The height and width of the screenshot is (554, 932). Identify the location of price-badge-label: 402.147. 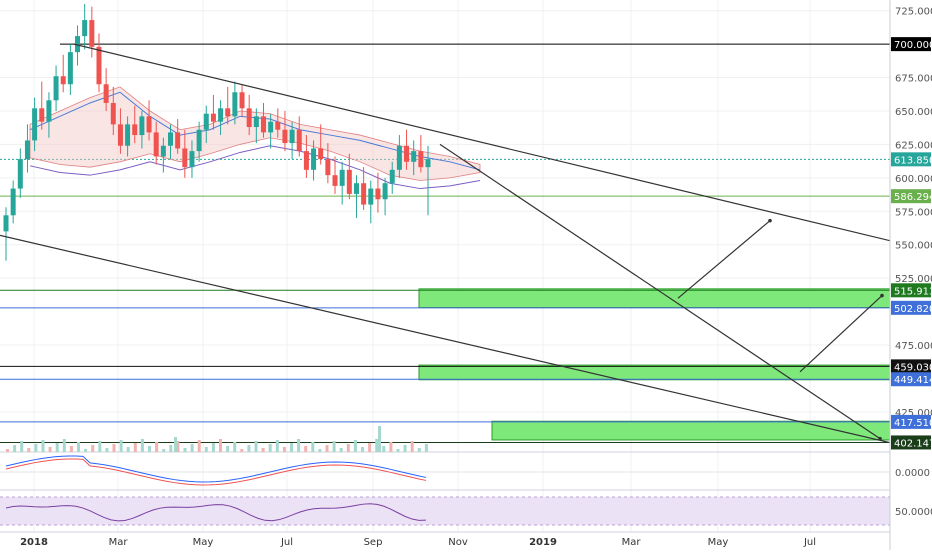
(913, 443).